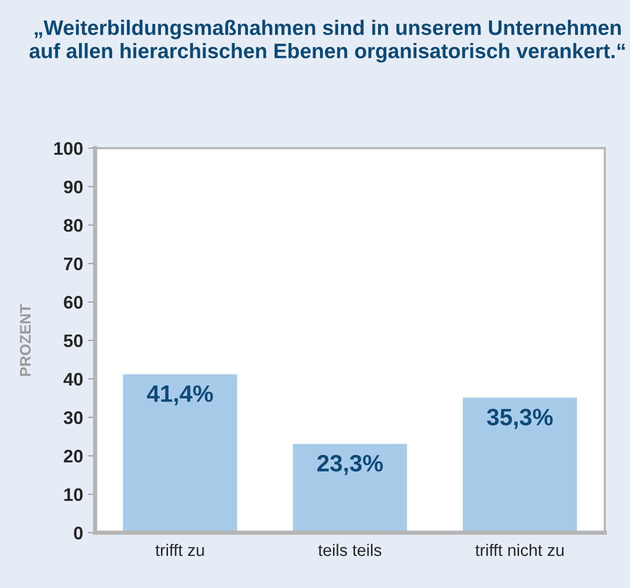 This screenshot has width=630, height=588. What do you see at coordinates (327, 41) in the screenshot?
I see `chart-title: „Weiterbildungsmaßnahmen sind in unserem Unternehmen auf allen hierarchischen Ebenen organisatorisch verankert.“` at bounding box center [327, 41].